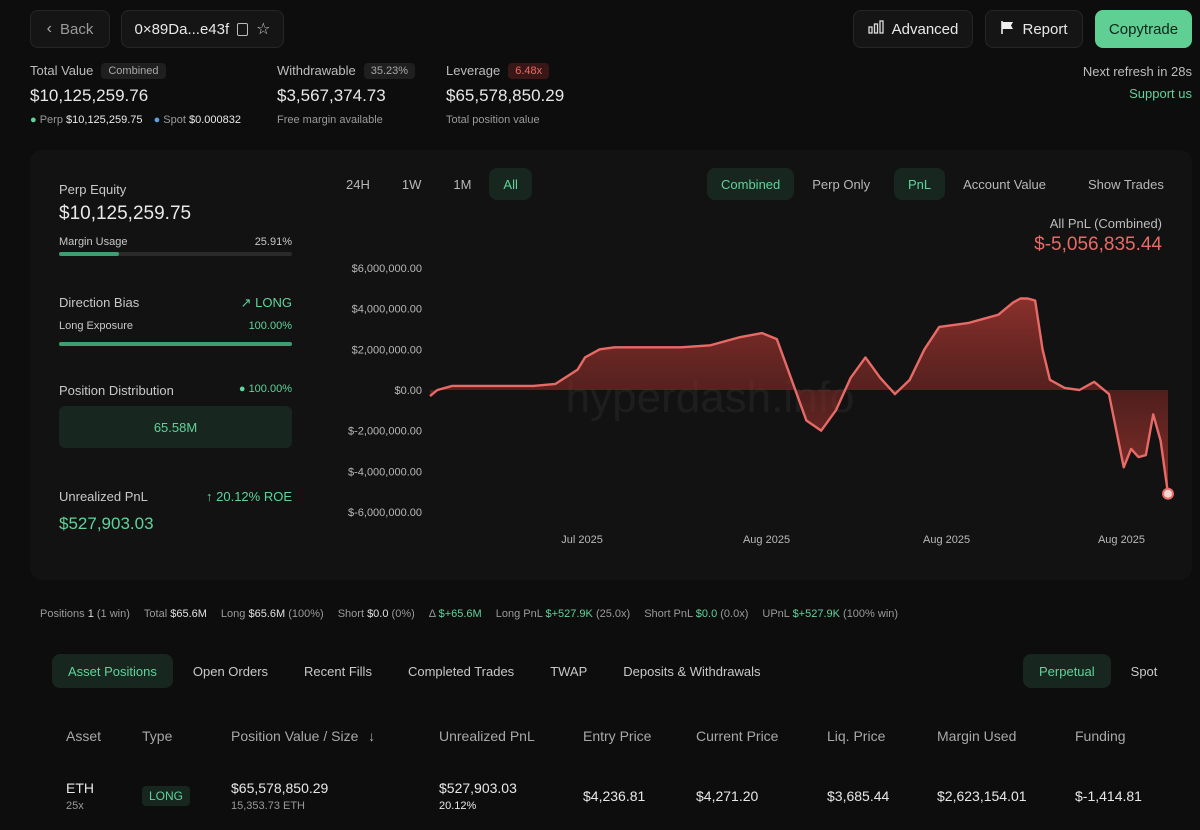 Image resolution: width=1200 pixels, height=830 pixels. Describe the element at coordinates (799, 442) in the screenshot. I see `pnl-area-negative` at that location.